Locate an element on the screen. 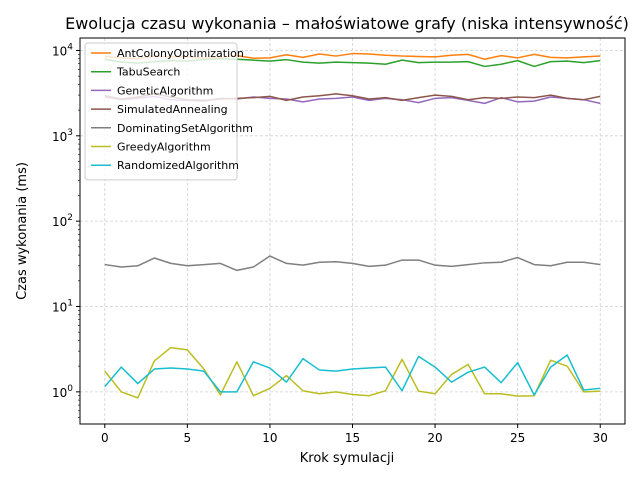 This screenshot has height=480, width=640. series-line-RandomizedAlgorithm is located at coordinates (352, 375).